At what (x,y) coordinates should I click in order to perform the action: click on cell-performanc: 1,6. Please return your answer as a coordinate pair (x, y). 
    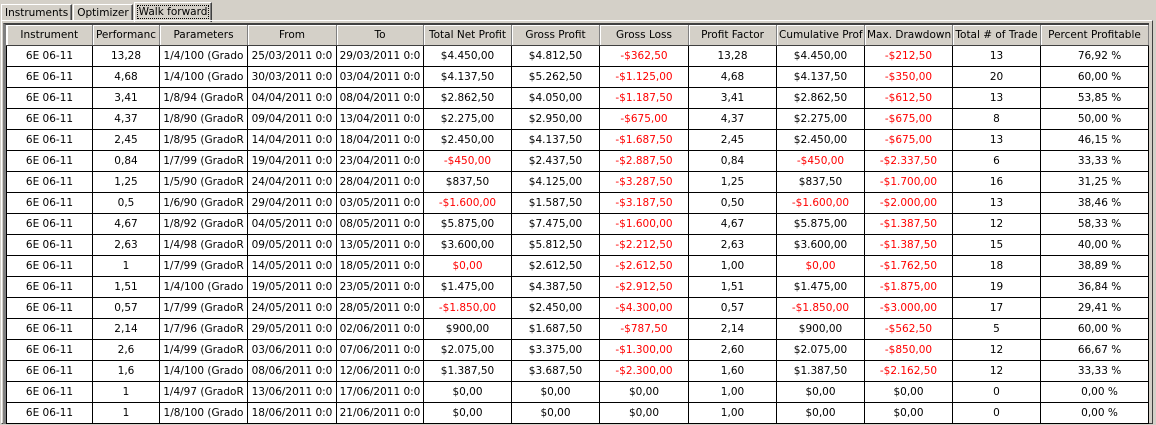
    Looking at the image, I should click on (126, 371).